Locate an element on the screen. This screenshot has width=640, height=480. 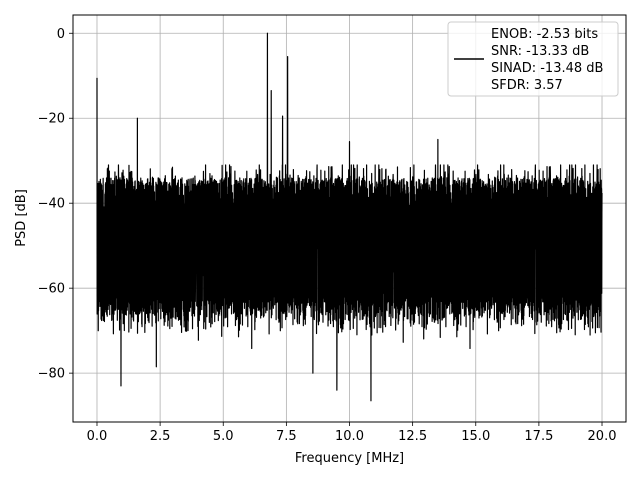
x-tick-label: 20.0 is located at coordinates (602, 436).